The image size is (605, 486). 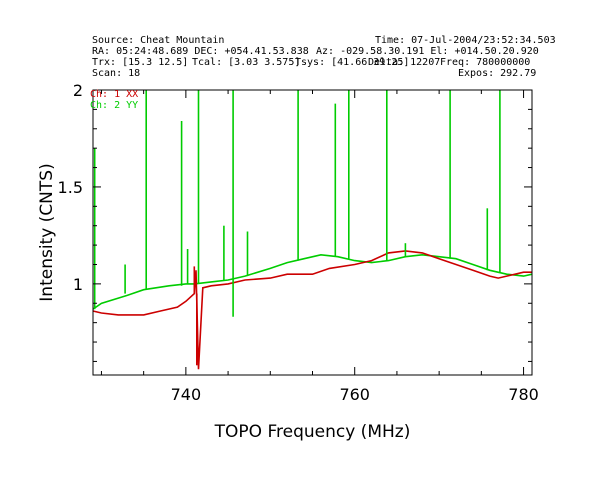 I want to click on header-scan: Scan: 18, so click(x=116, y=73).